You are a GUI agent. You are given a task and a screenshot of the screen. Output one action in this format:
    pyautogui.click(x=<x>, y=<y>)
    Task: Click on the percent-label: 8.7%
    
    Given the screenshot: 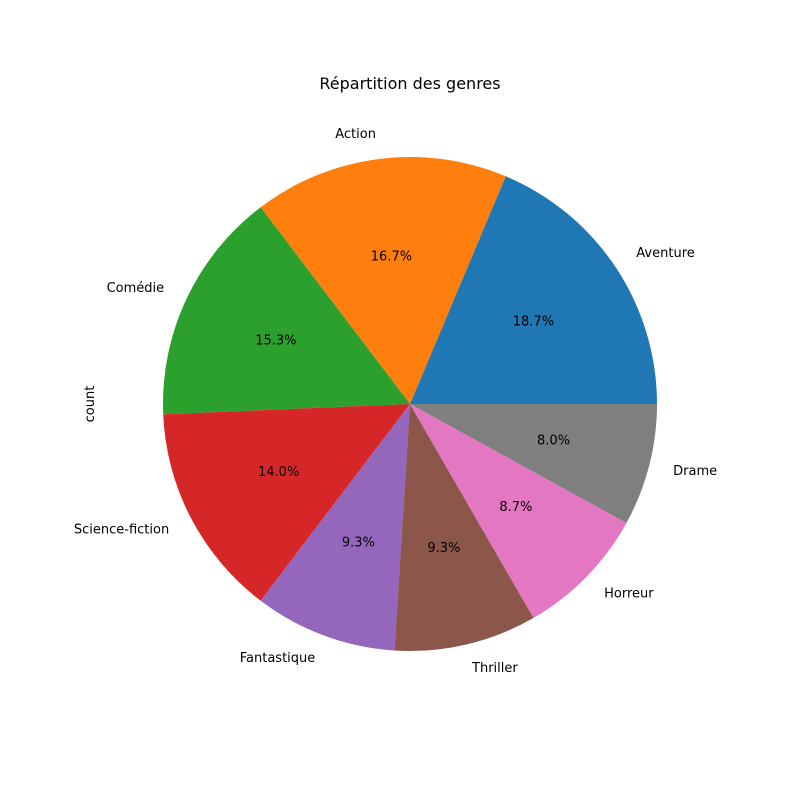 What is the action you would take?
    pyautogui.click(x=515, y=507)
    